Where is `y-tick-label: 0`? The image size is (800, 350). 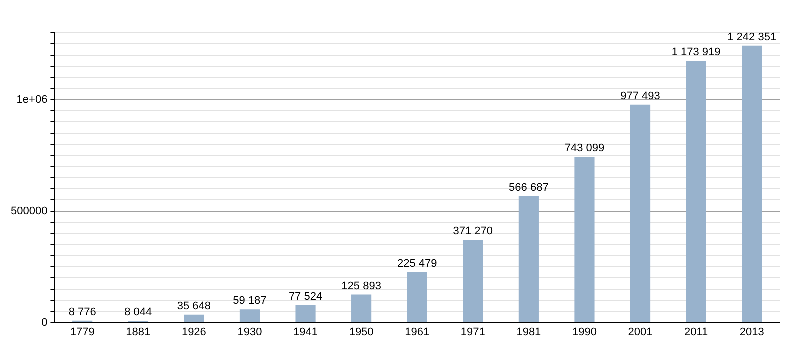 y-tick-label: 0 is located at coordinates (45, 322).